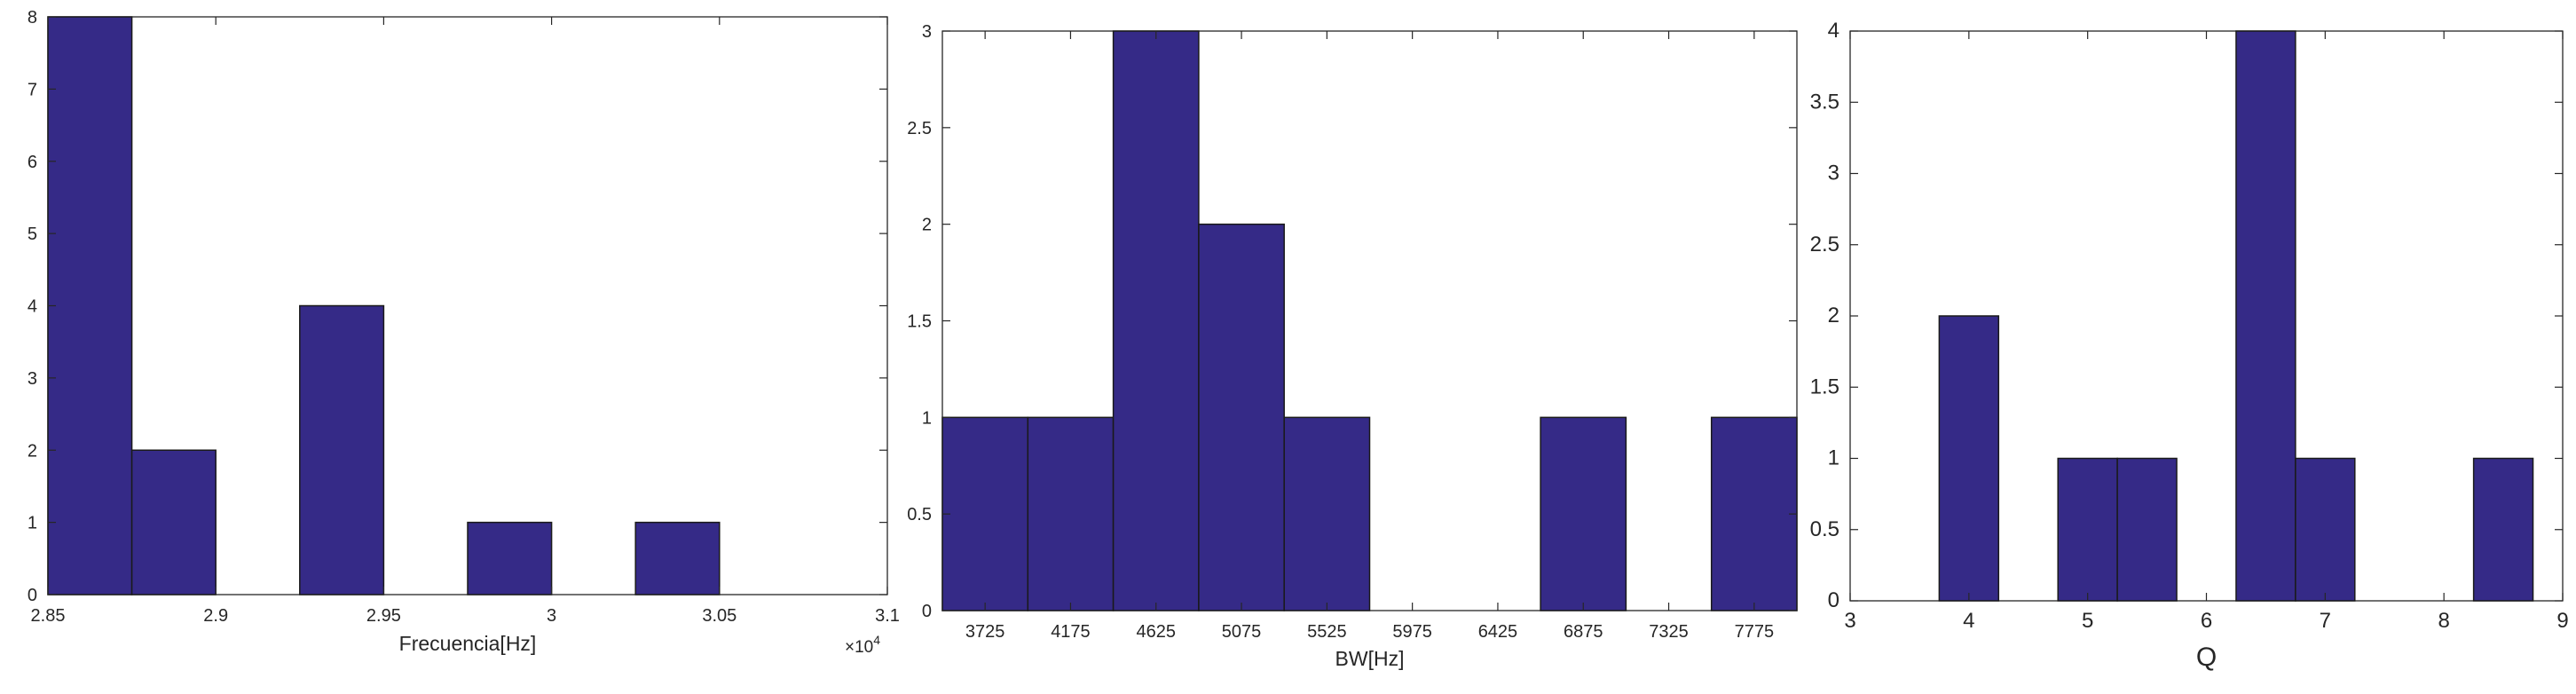 This screenshot has height=694, width=2576. I want to click on x-tick-label: 3725, so click(985, 632).